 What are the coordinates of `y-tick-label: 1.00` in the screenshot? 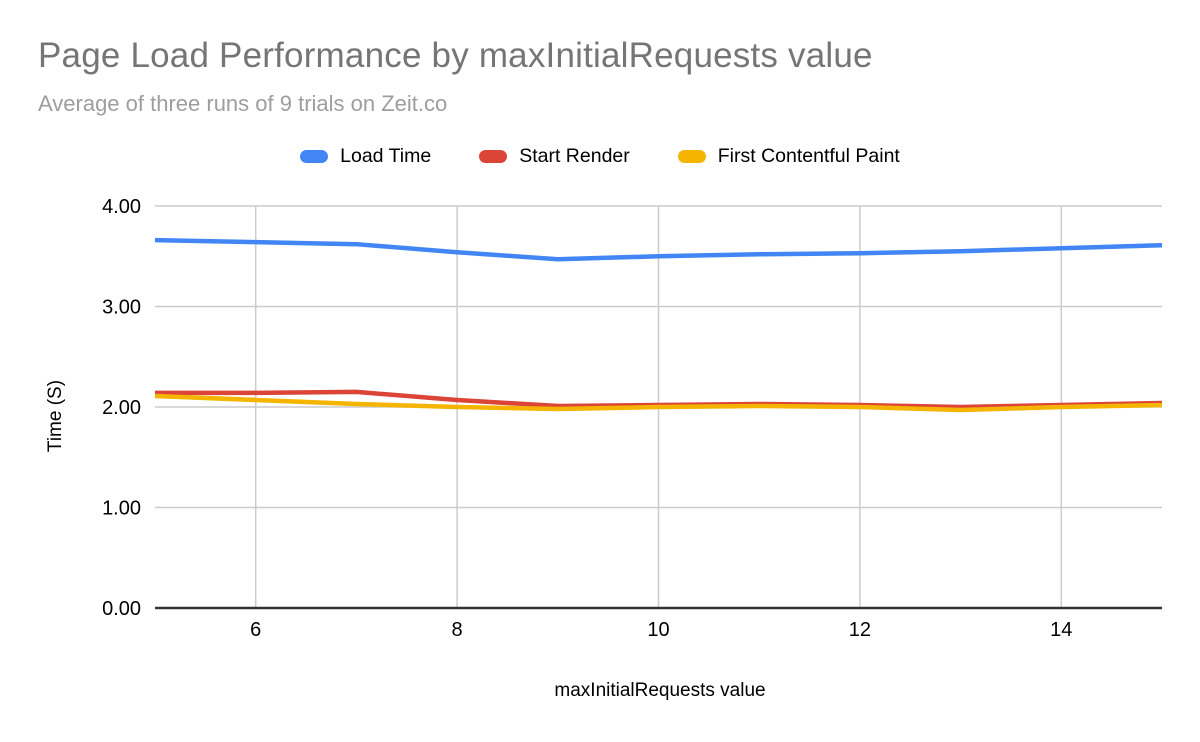 It's located at (121, 509).